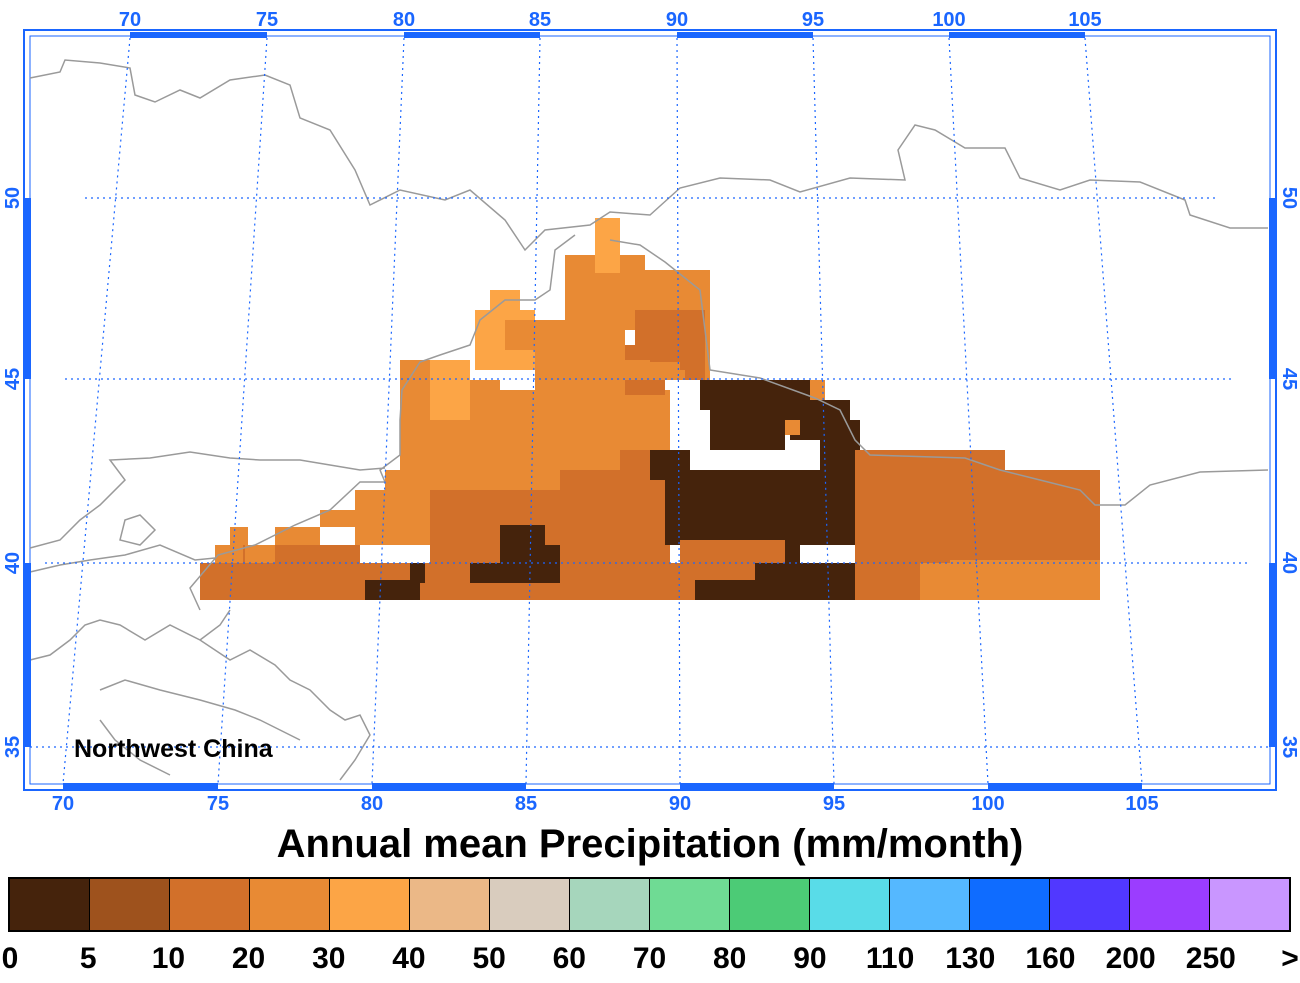 This screenshot has width=1300, height=983. What do you see at coordinates (13, 379) in the screenshot?
I see `lat-tick-left: 45` at bounding box center [13, 379].